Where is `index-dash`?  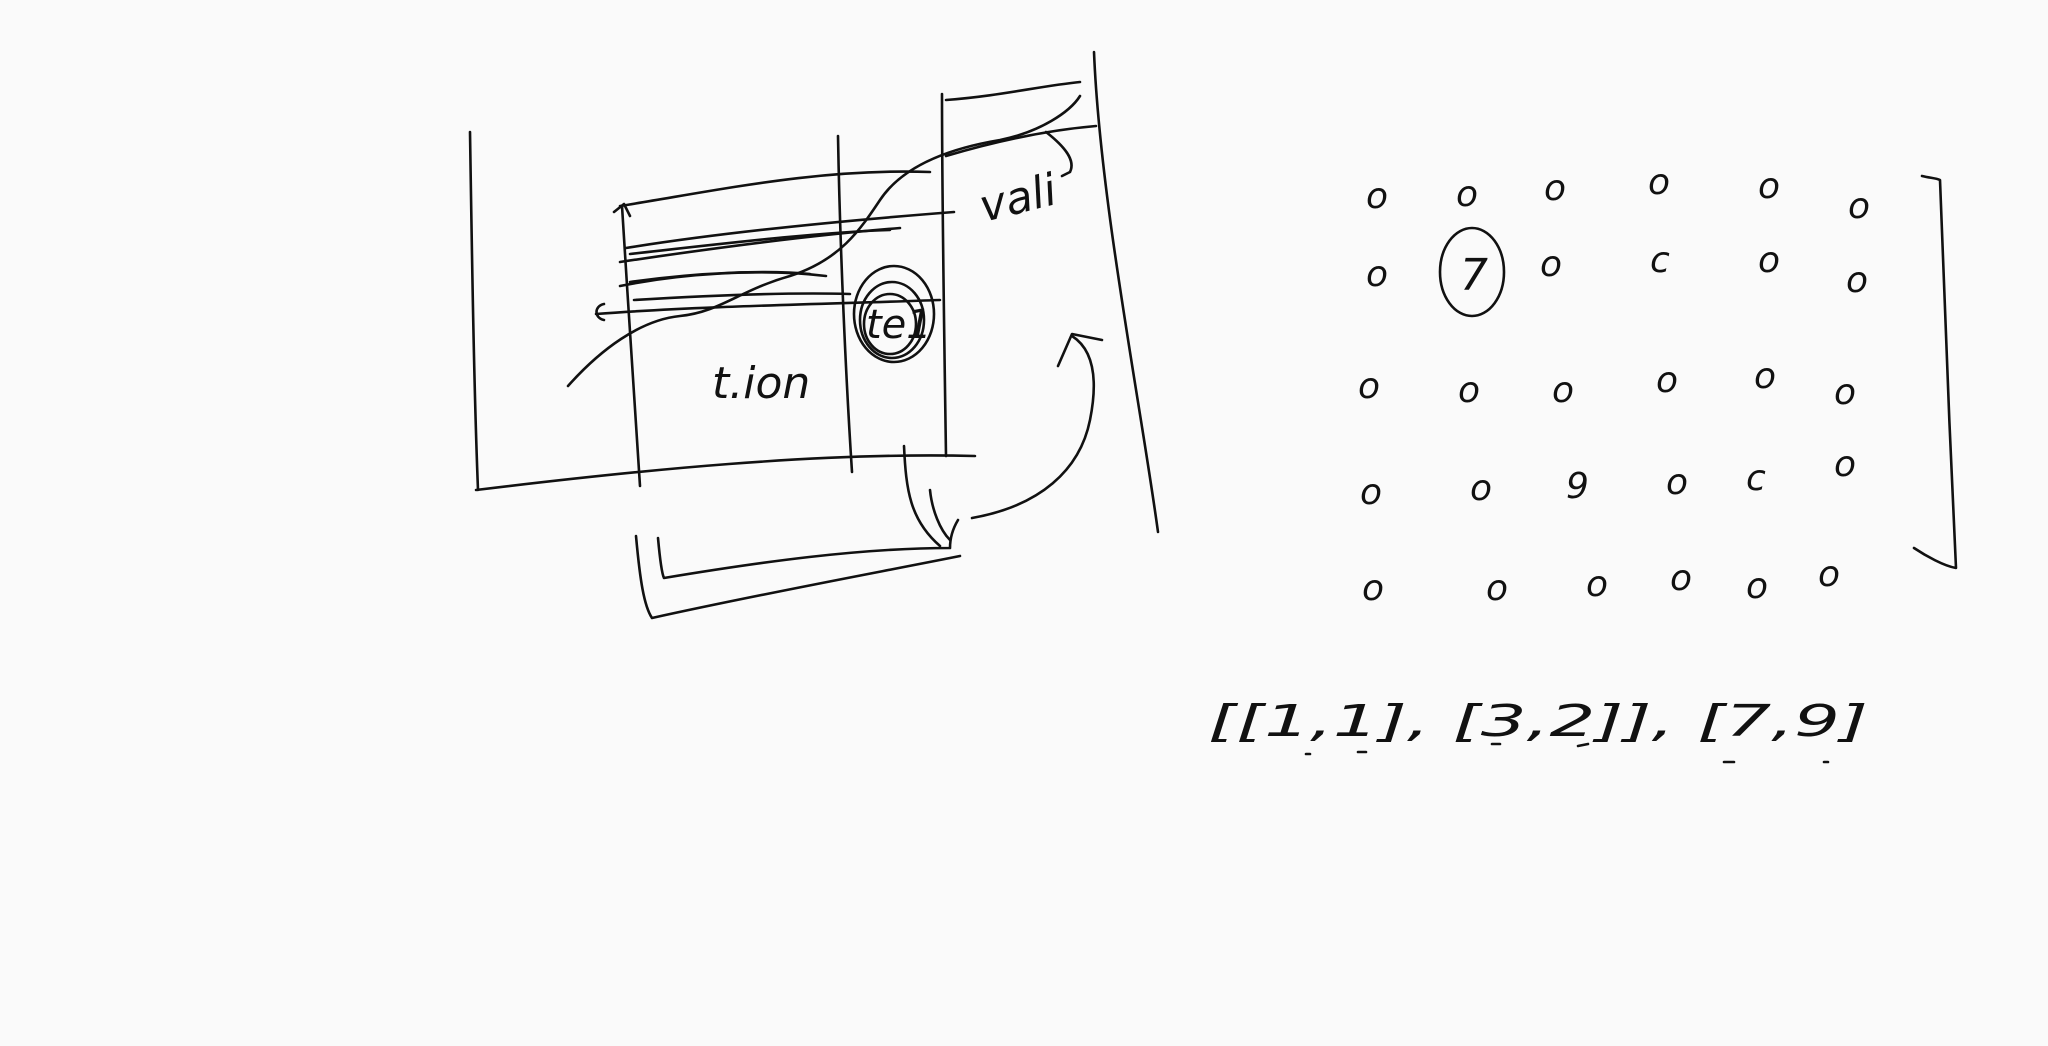 index-dash is located at coordinates (1583, 745).